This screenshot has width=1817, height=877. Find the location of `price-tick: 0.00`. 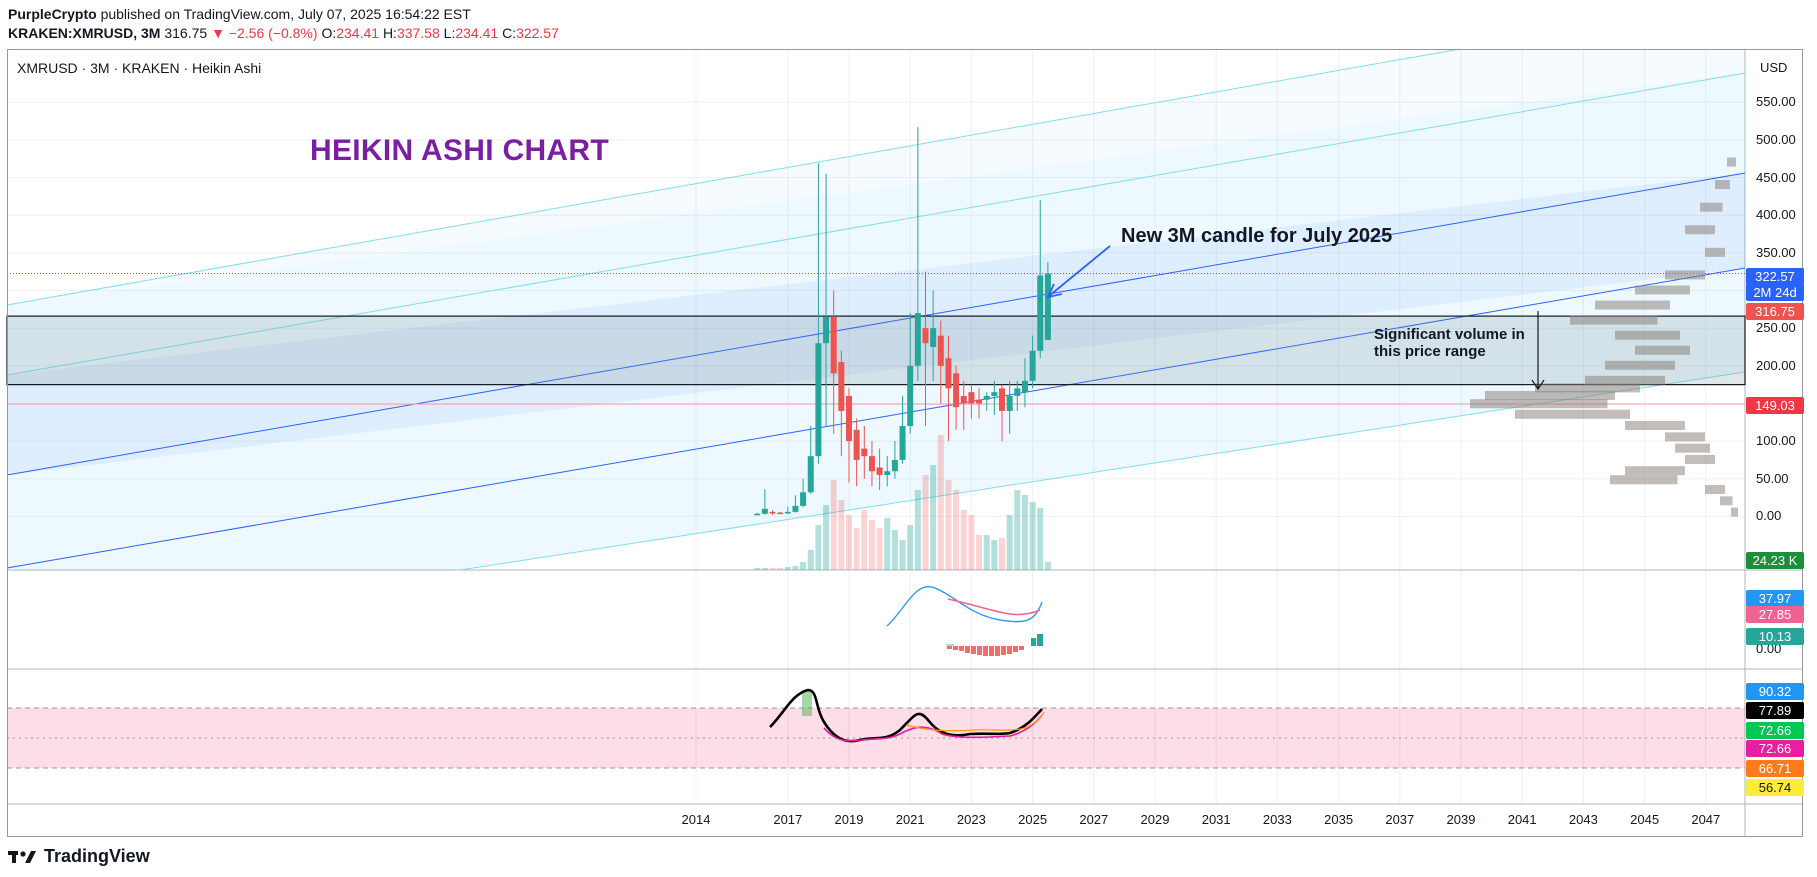

price-tick: 0.00 is located at coordinates (1769, 516).